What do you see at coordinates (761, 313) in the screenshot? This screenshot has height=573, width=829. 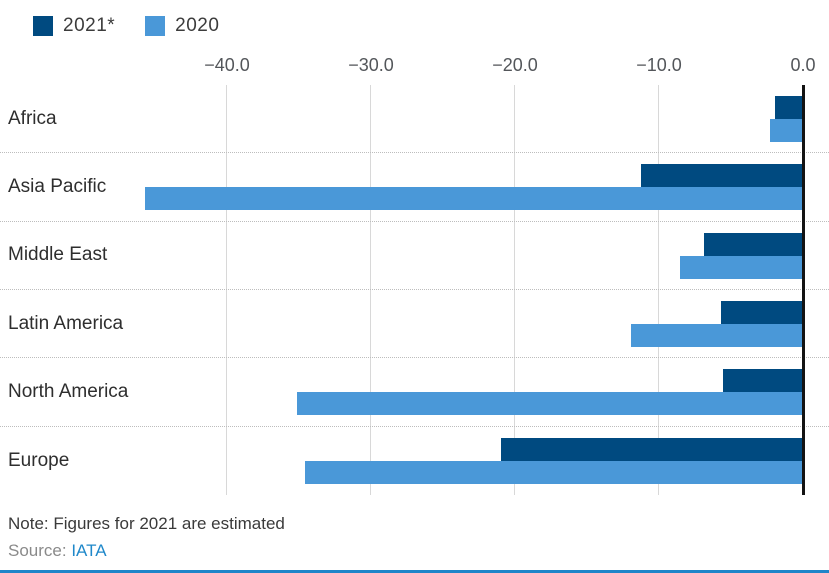 I see `bar-2021-latin-america` at bounding box center [761, 313].